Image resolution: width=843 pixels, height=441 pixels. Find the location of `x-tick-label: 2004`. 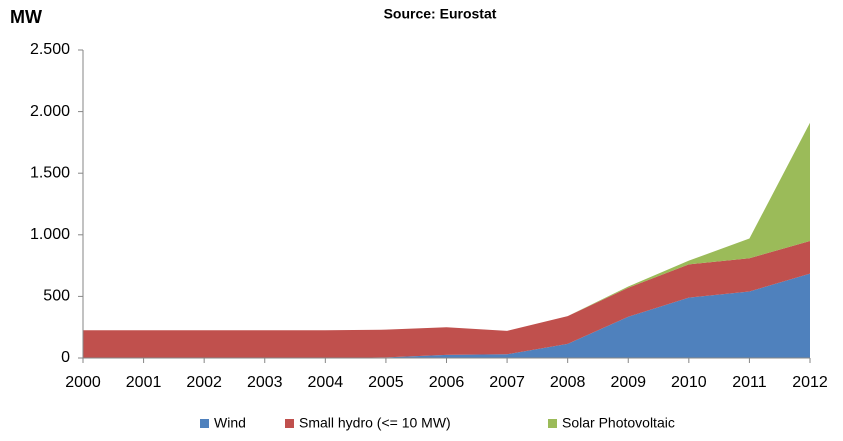

x-tick-label: 2004 is located at coordinates (326, 382).